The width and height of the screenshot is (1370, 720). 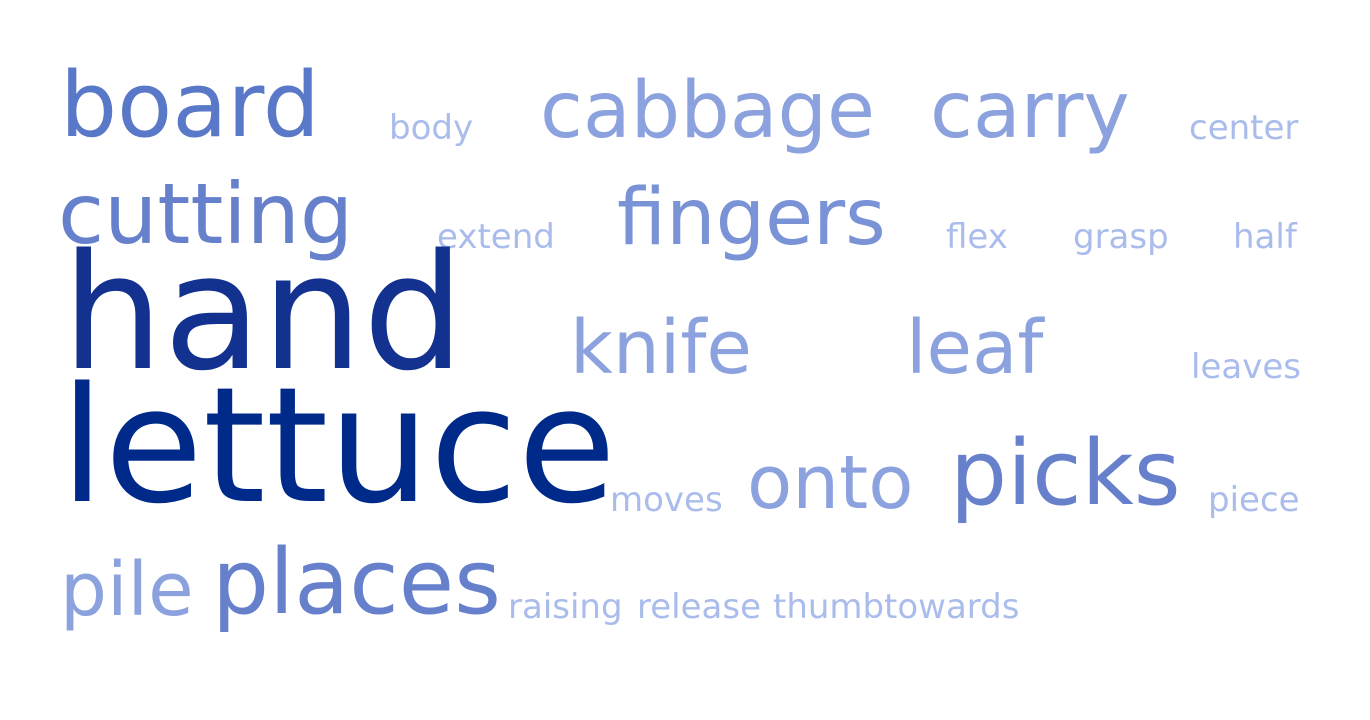 What do you see at coordinates (1030, 111) in the screenshot?
I see `word-carry: carry` at bounding box center [1030, 111].